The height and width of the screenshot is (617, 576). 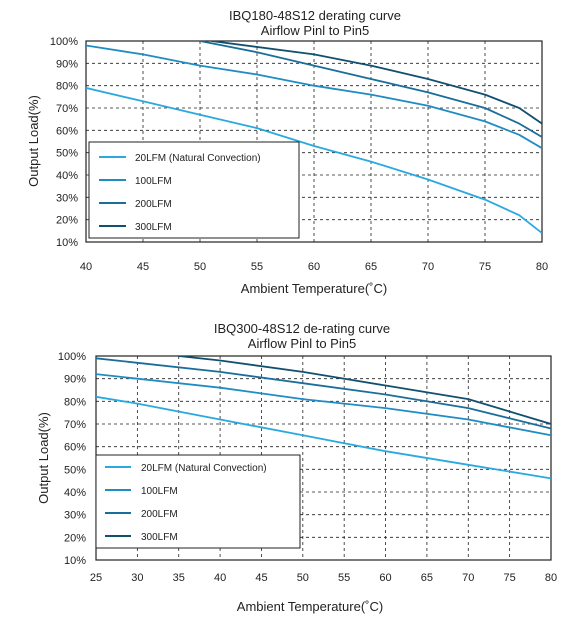 I want to click on x-tick-label: 30, so click(x=137, y=578).